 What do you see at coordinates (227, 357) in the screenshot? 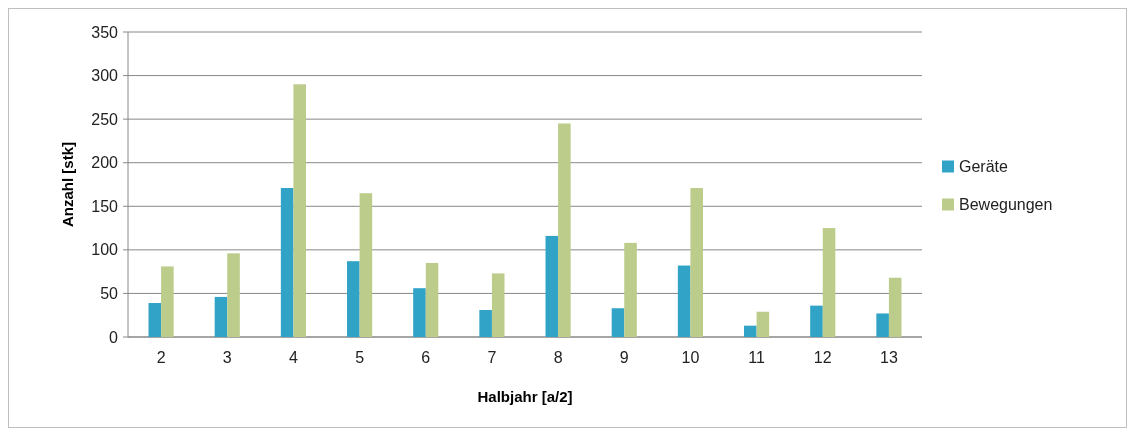
I see `x-tick-label: 3` at bounding box center [227, 357].